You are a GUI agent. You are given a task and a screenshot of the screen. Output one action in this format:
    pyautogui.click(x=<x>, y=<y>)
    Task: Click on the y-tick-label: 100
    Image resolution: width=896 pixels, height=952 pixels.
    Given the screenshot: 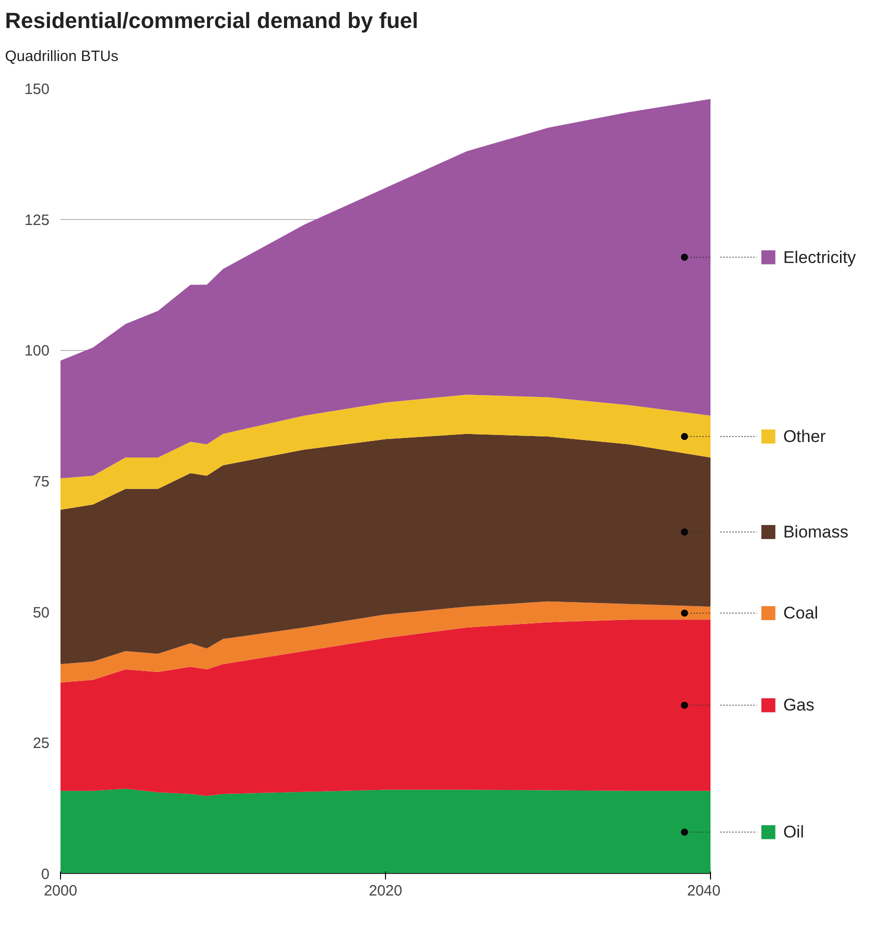 What is the action you would take?
    pyautogui.click(x=37, y=351)
    